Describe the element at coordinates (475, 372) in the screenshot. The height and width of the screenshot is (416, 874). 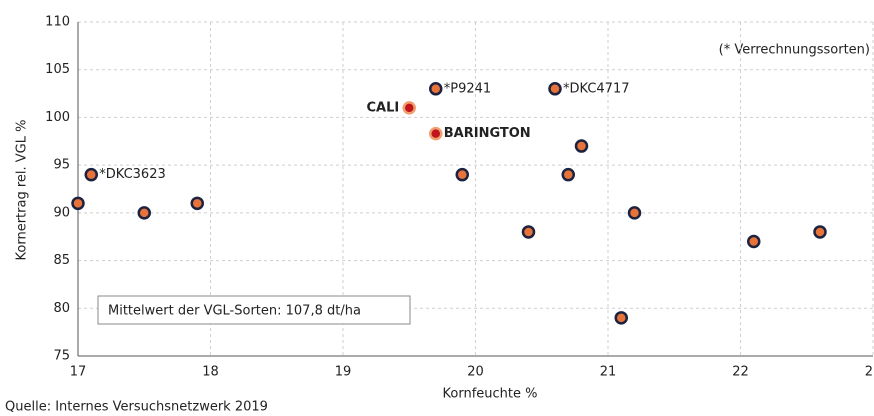
I see `x-tick-label: 20` at that location.